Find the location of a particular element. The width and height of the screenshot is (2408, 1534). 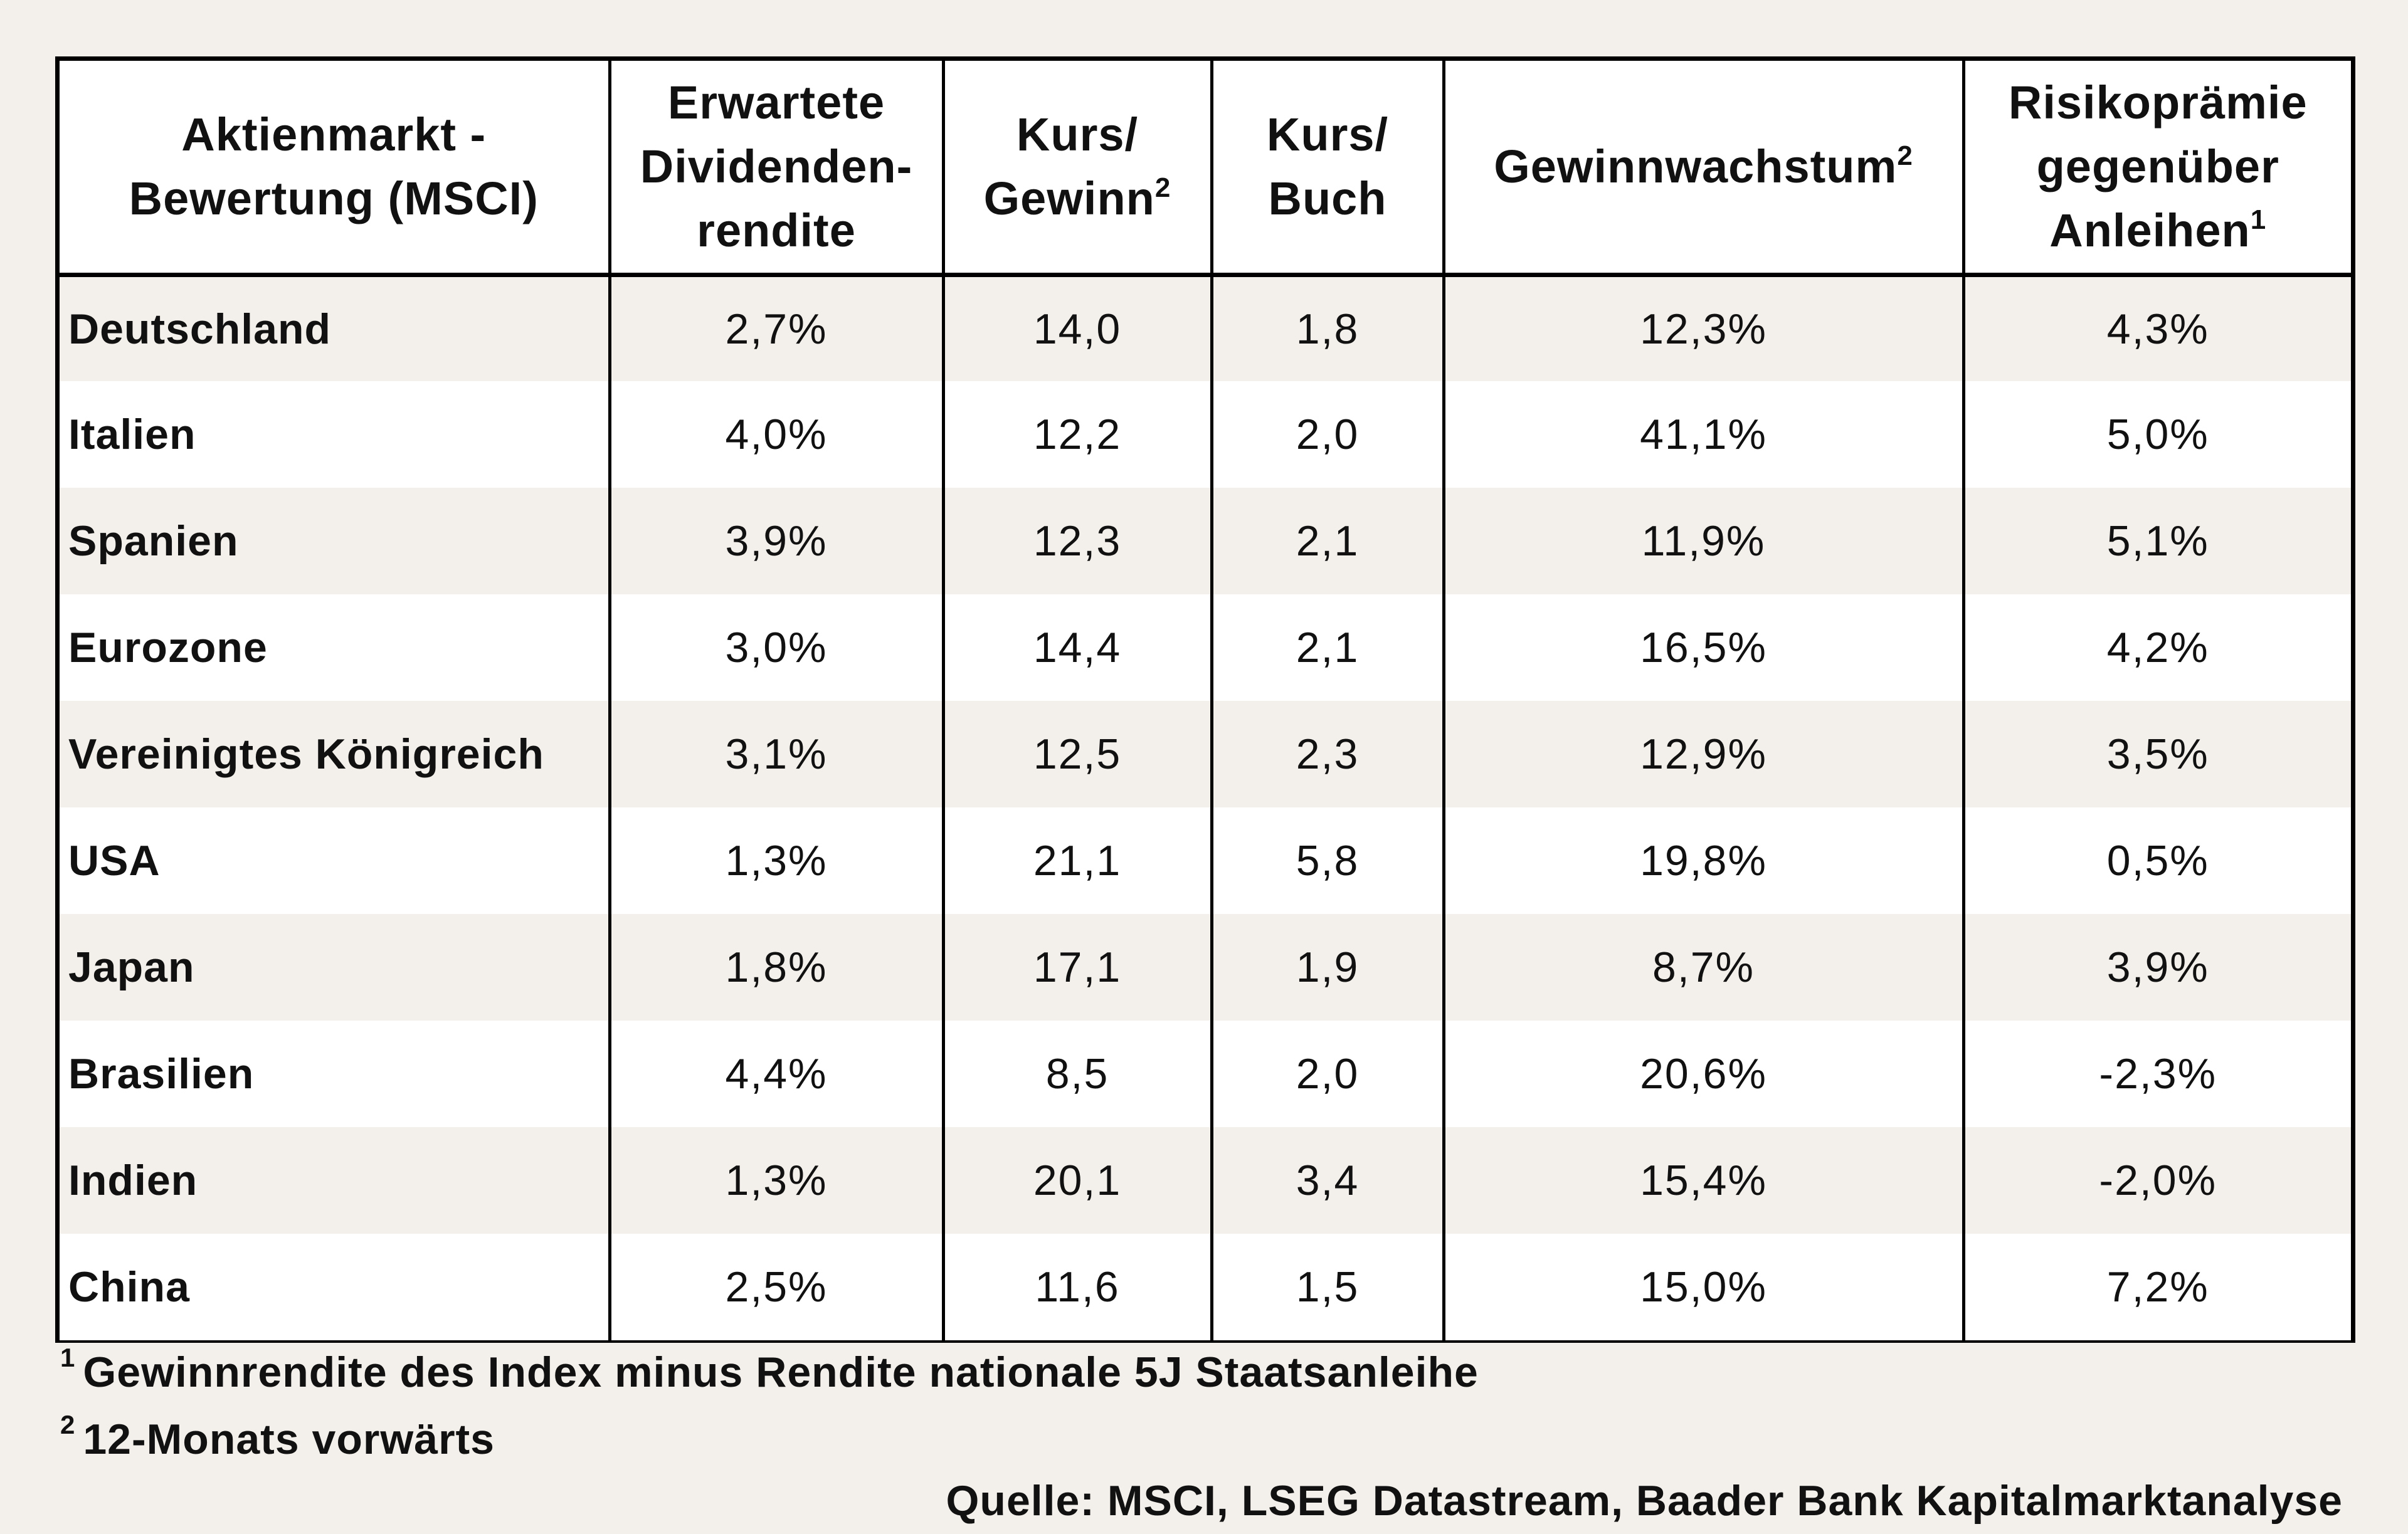

cell-market: Indien is located at coordinates (335, 1180).